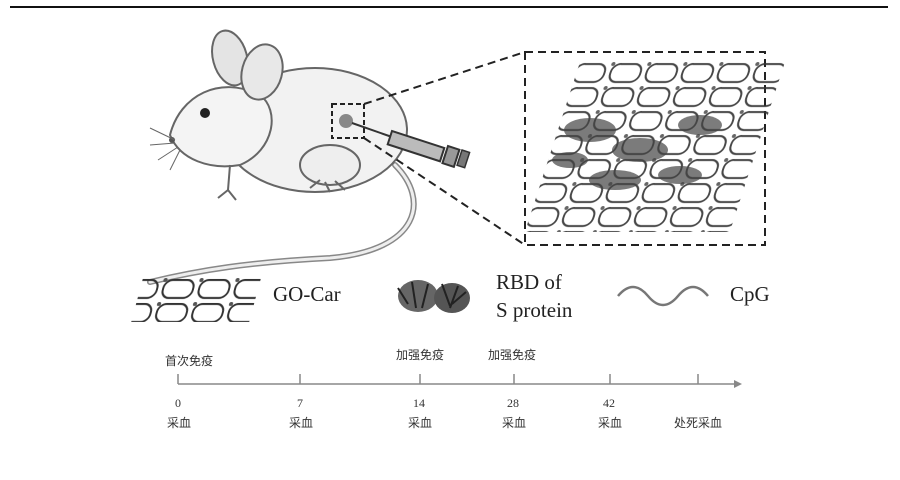  What do you see at coordinates (178, 403) in the screenshot?
I see `day-0: 0` at bounding box center [178, 403].